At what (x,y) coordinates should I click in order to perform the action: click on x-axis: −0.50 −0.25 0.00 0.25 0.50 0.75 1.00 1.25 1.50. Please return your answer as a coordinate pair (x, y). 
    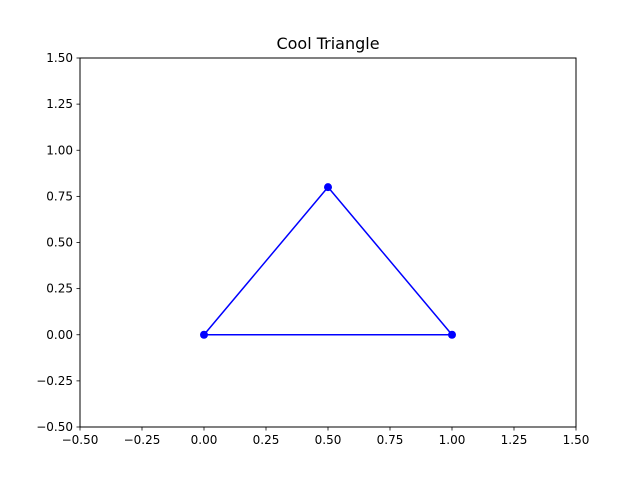
    Looking at the image, I should click on (326, 437).